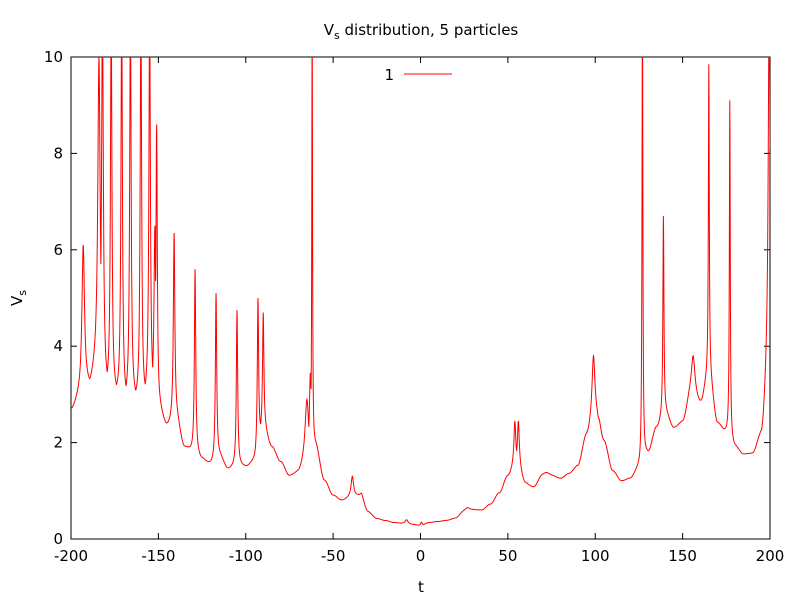 This screenshot has height=600, width=800. Describe the element at coordinates (58, 250) in the screenshot. I see `y-tick-label: 6` at that location.